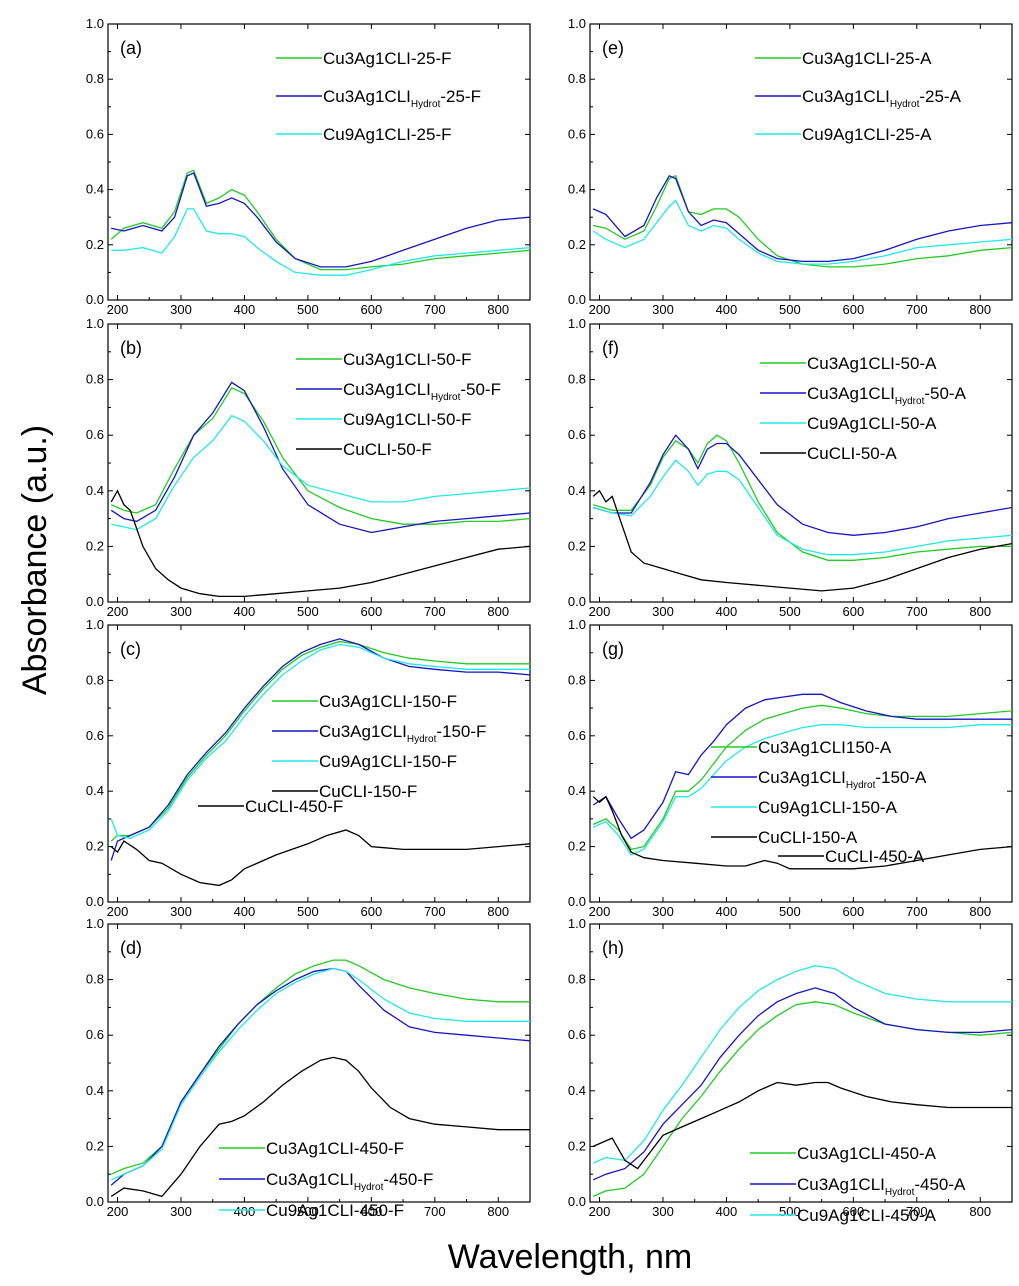 The image size is (1019, 1286). I want to click on legend-entry: Cu3Ag1CLIHydrot-25-F, so click(402, 98).